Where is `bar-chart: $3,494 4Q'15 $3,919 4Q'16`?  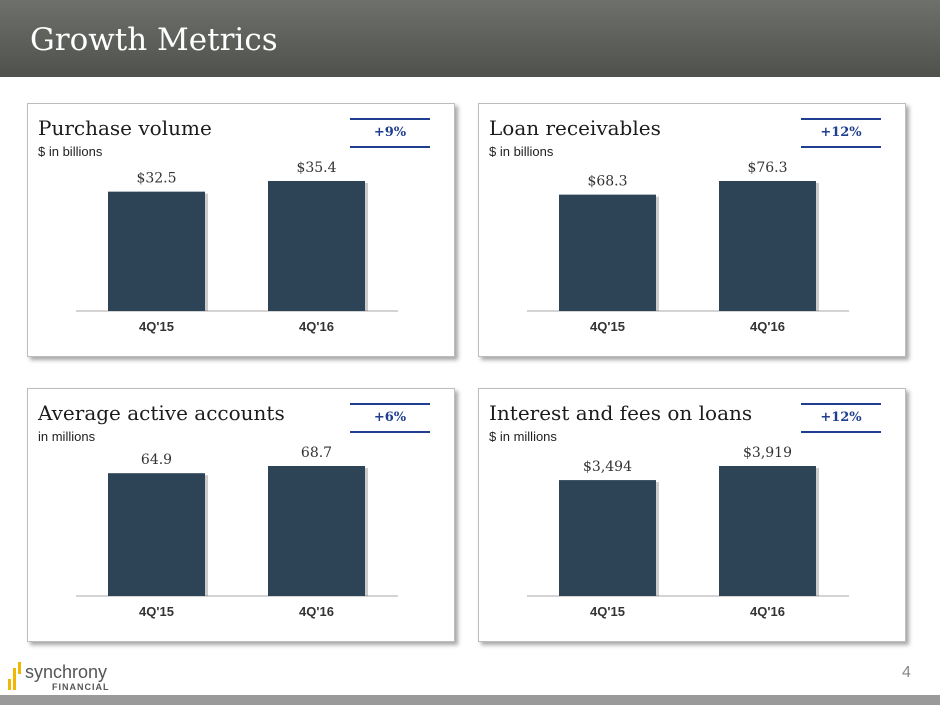 bar-chart: $3,494 4Q'15 $3,919 4Q'16 is located at coordinates (688, 532).